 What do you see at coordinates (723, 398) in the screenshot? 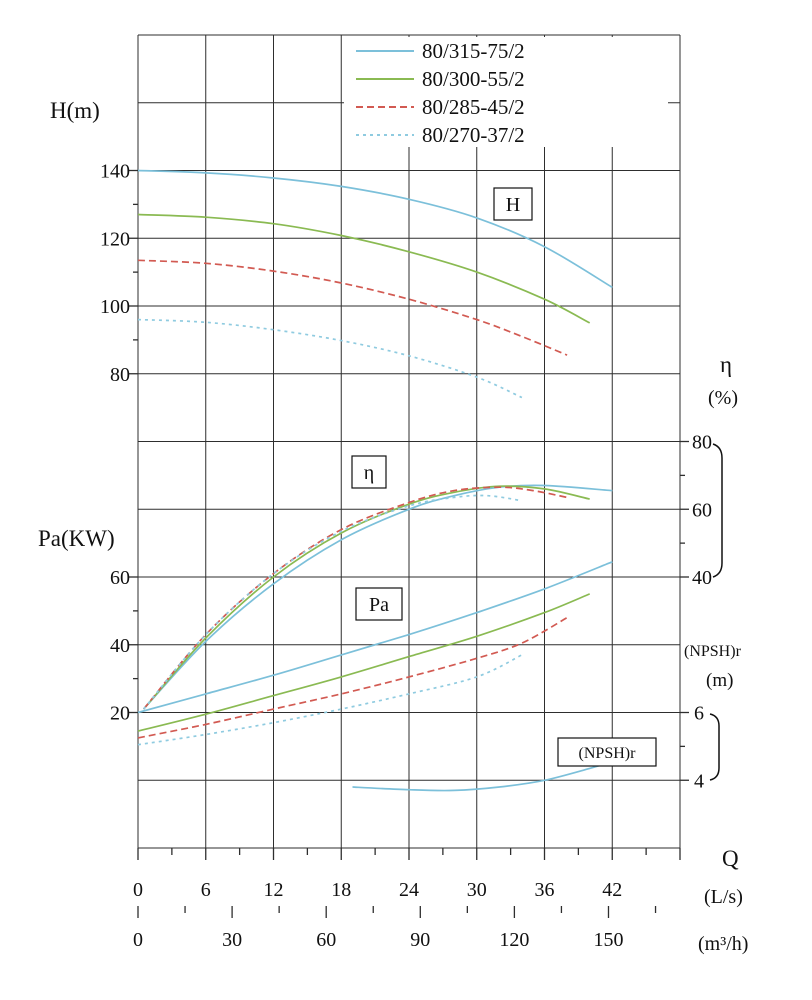
I see `eta-axis-unit: (%)` at bounding box center [723, 398].